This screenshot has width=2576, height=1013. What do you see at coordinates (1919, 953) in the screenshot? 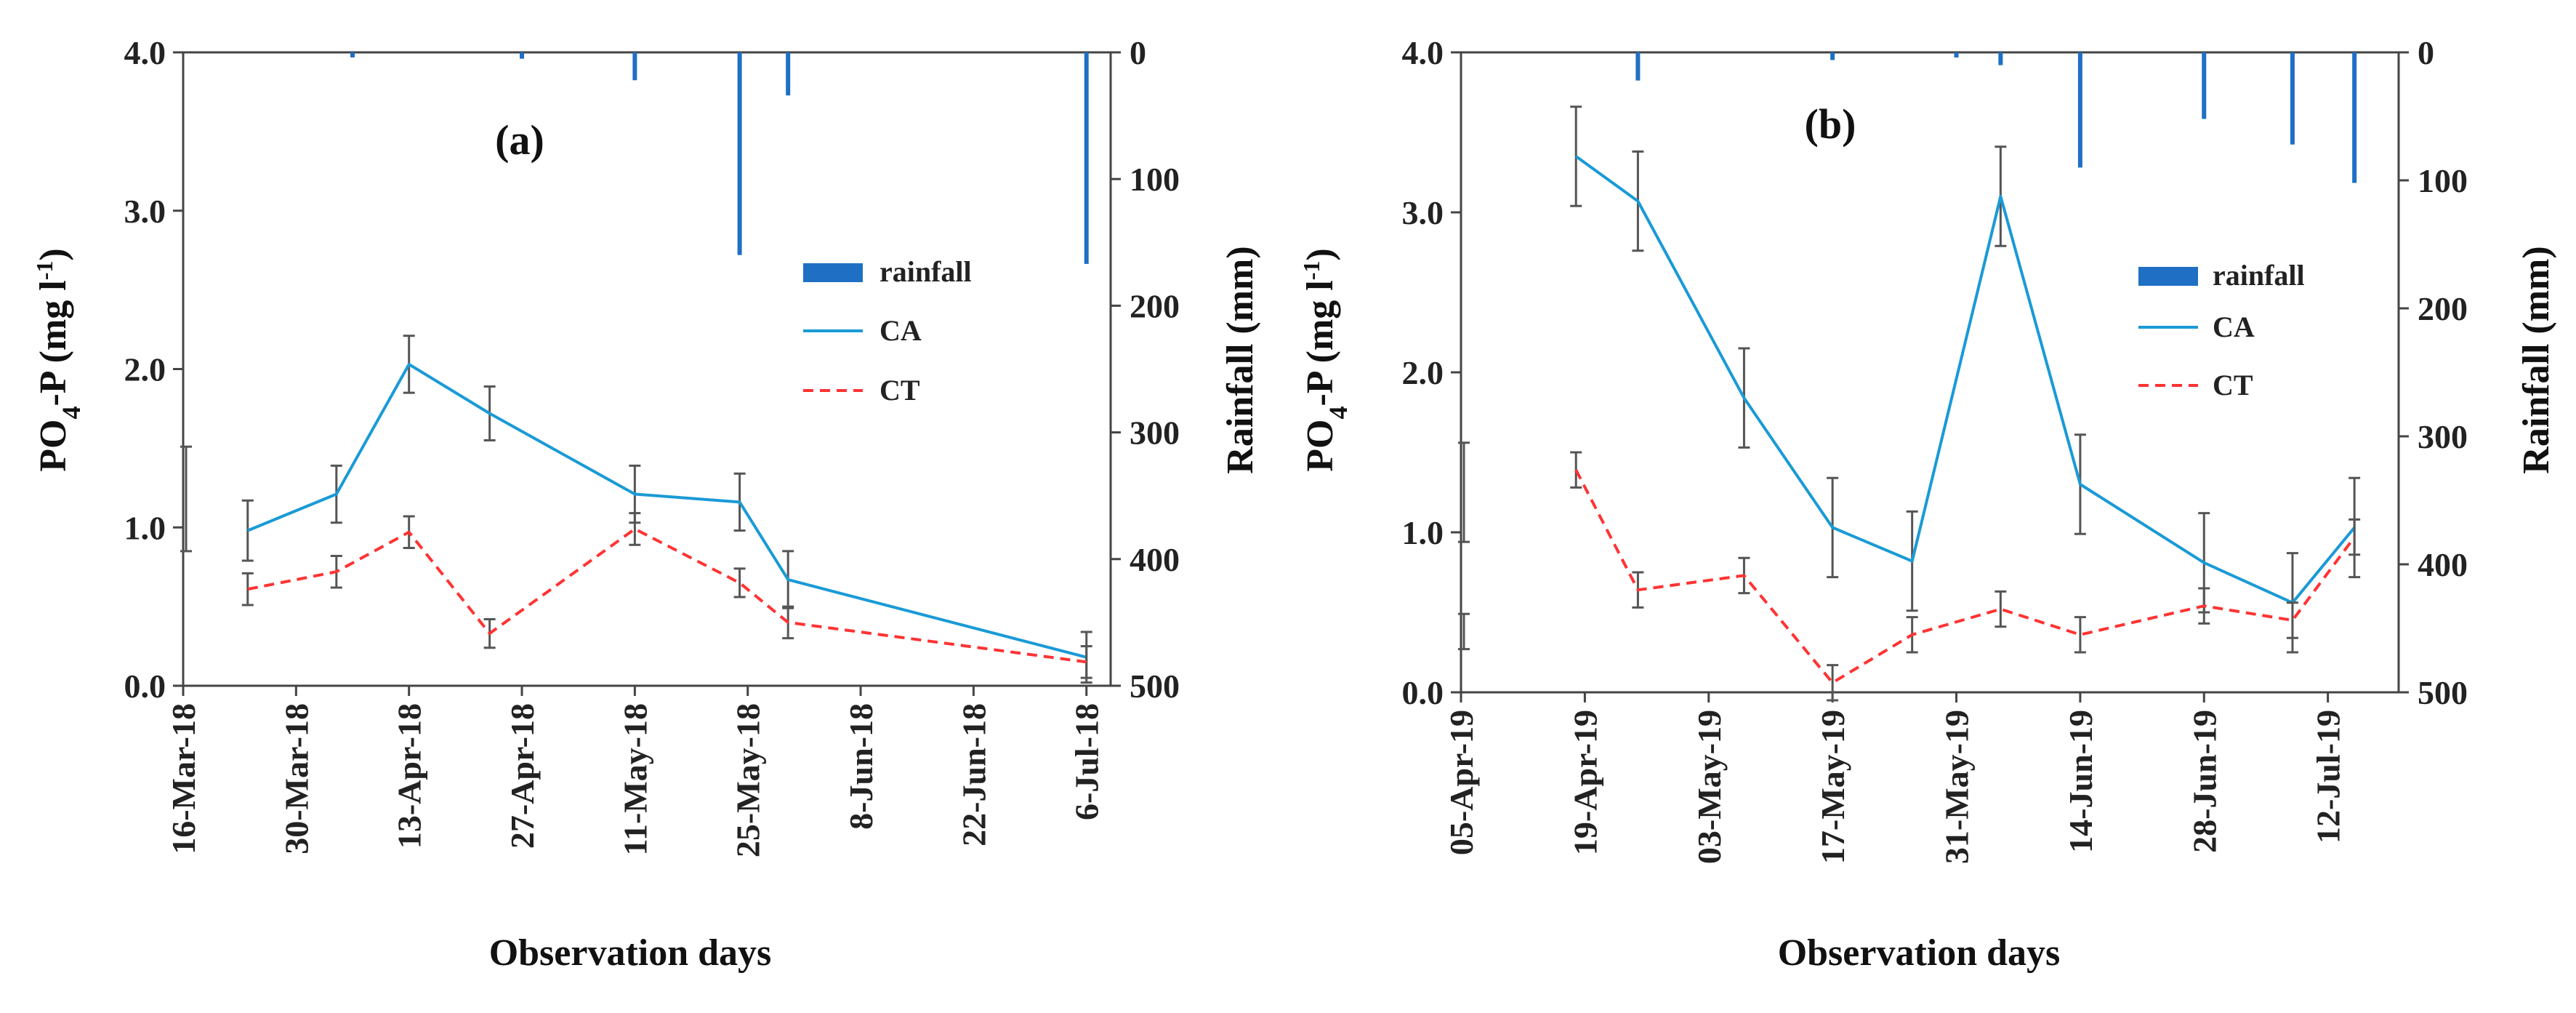
I see `panel-b-x-axis-title: Observation days` at bounding box center [1919, 953].